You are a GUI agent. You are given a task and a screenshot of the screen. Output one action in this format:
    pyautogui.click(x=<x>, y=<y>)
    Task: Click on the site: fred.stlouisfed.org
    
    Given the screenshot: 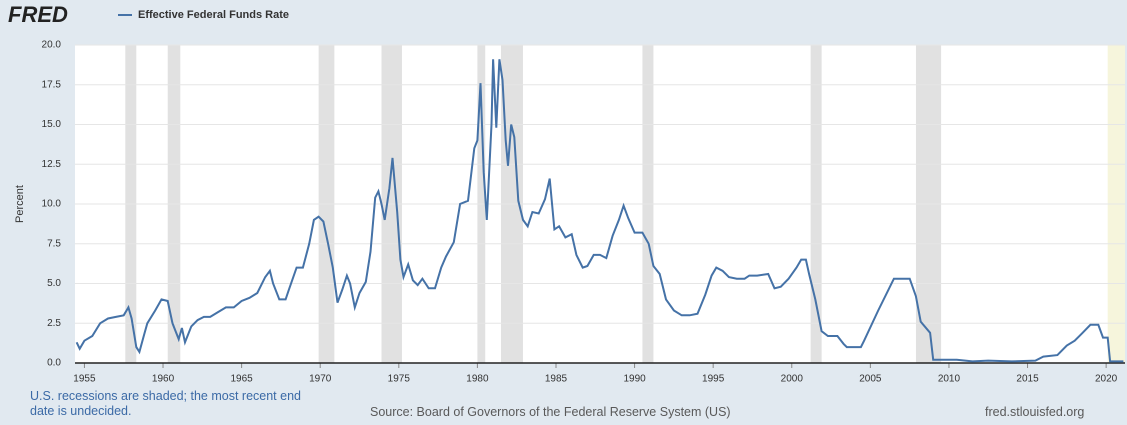 What is the action you would take?
    pyautogui.click(x=1035, y=412)
    